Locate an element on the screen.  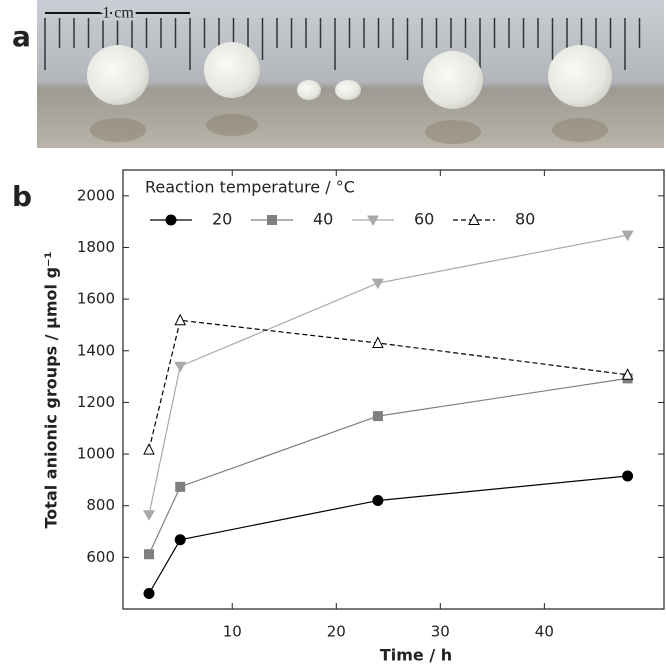
y-tick-label: 800 is located at coordinates (100, 505).